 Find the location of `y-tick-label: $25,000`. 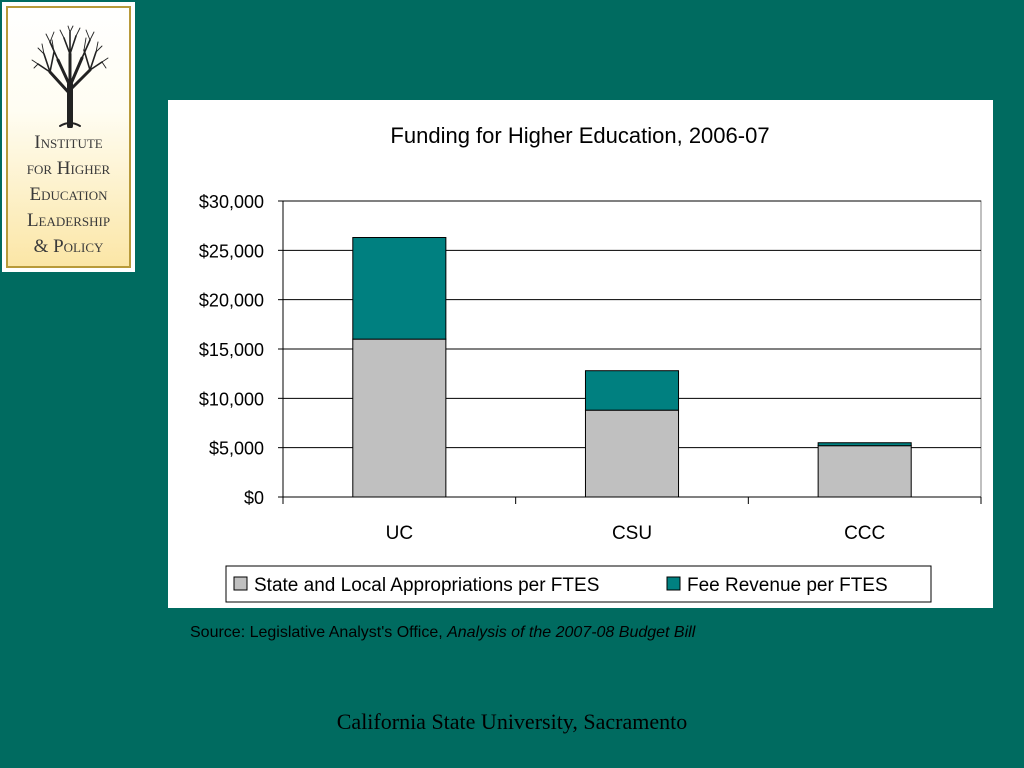

y-tick-label: $25,000 is located at coordinates (231, 251).